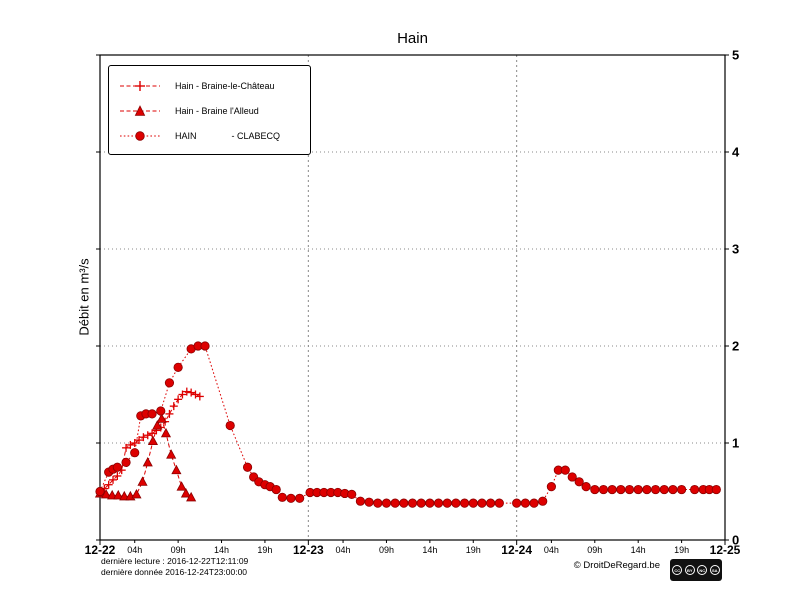  I want to click on y-tick-label: 1, so click(736, 443).